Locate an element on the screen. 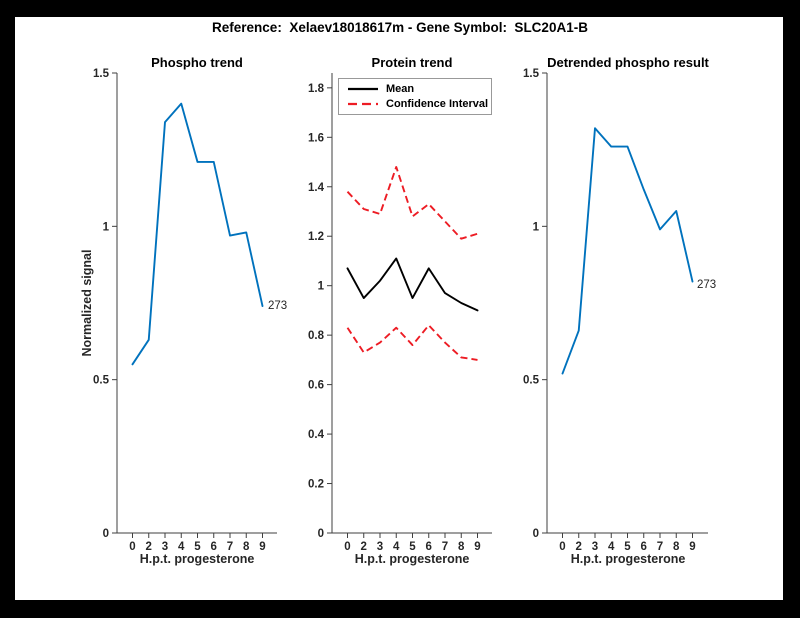 The height and width of the screenshot is (618, 800). y-tick-label: 1.8 is located at coordinates (316, 89).